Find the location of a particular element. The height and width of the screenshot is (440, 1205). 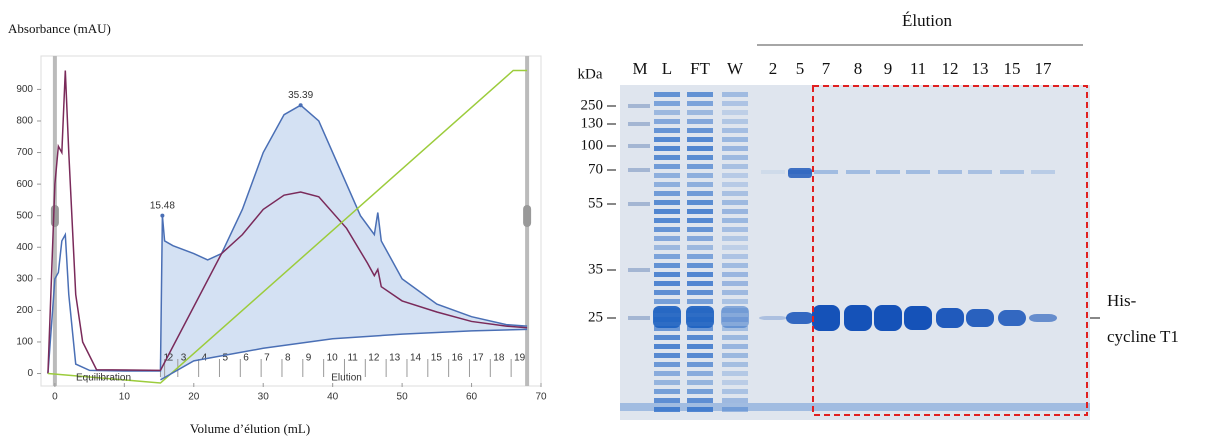

marker-label: 250 is located at coordinates (592, 105).